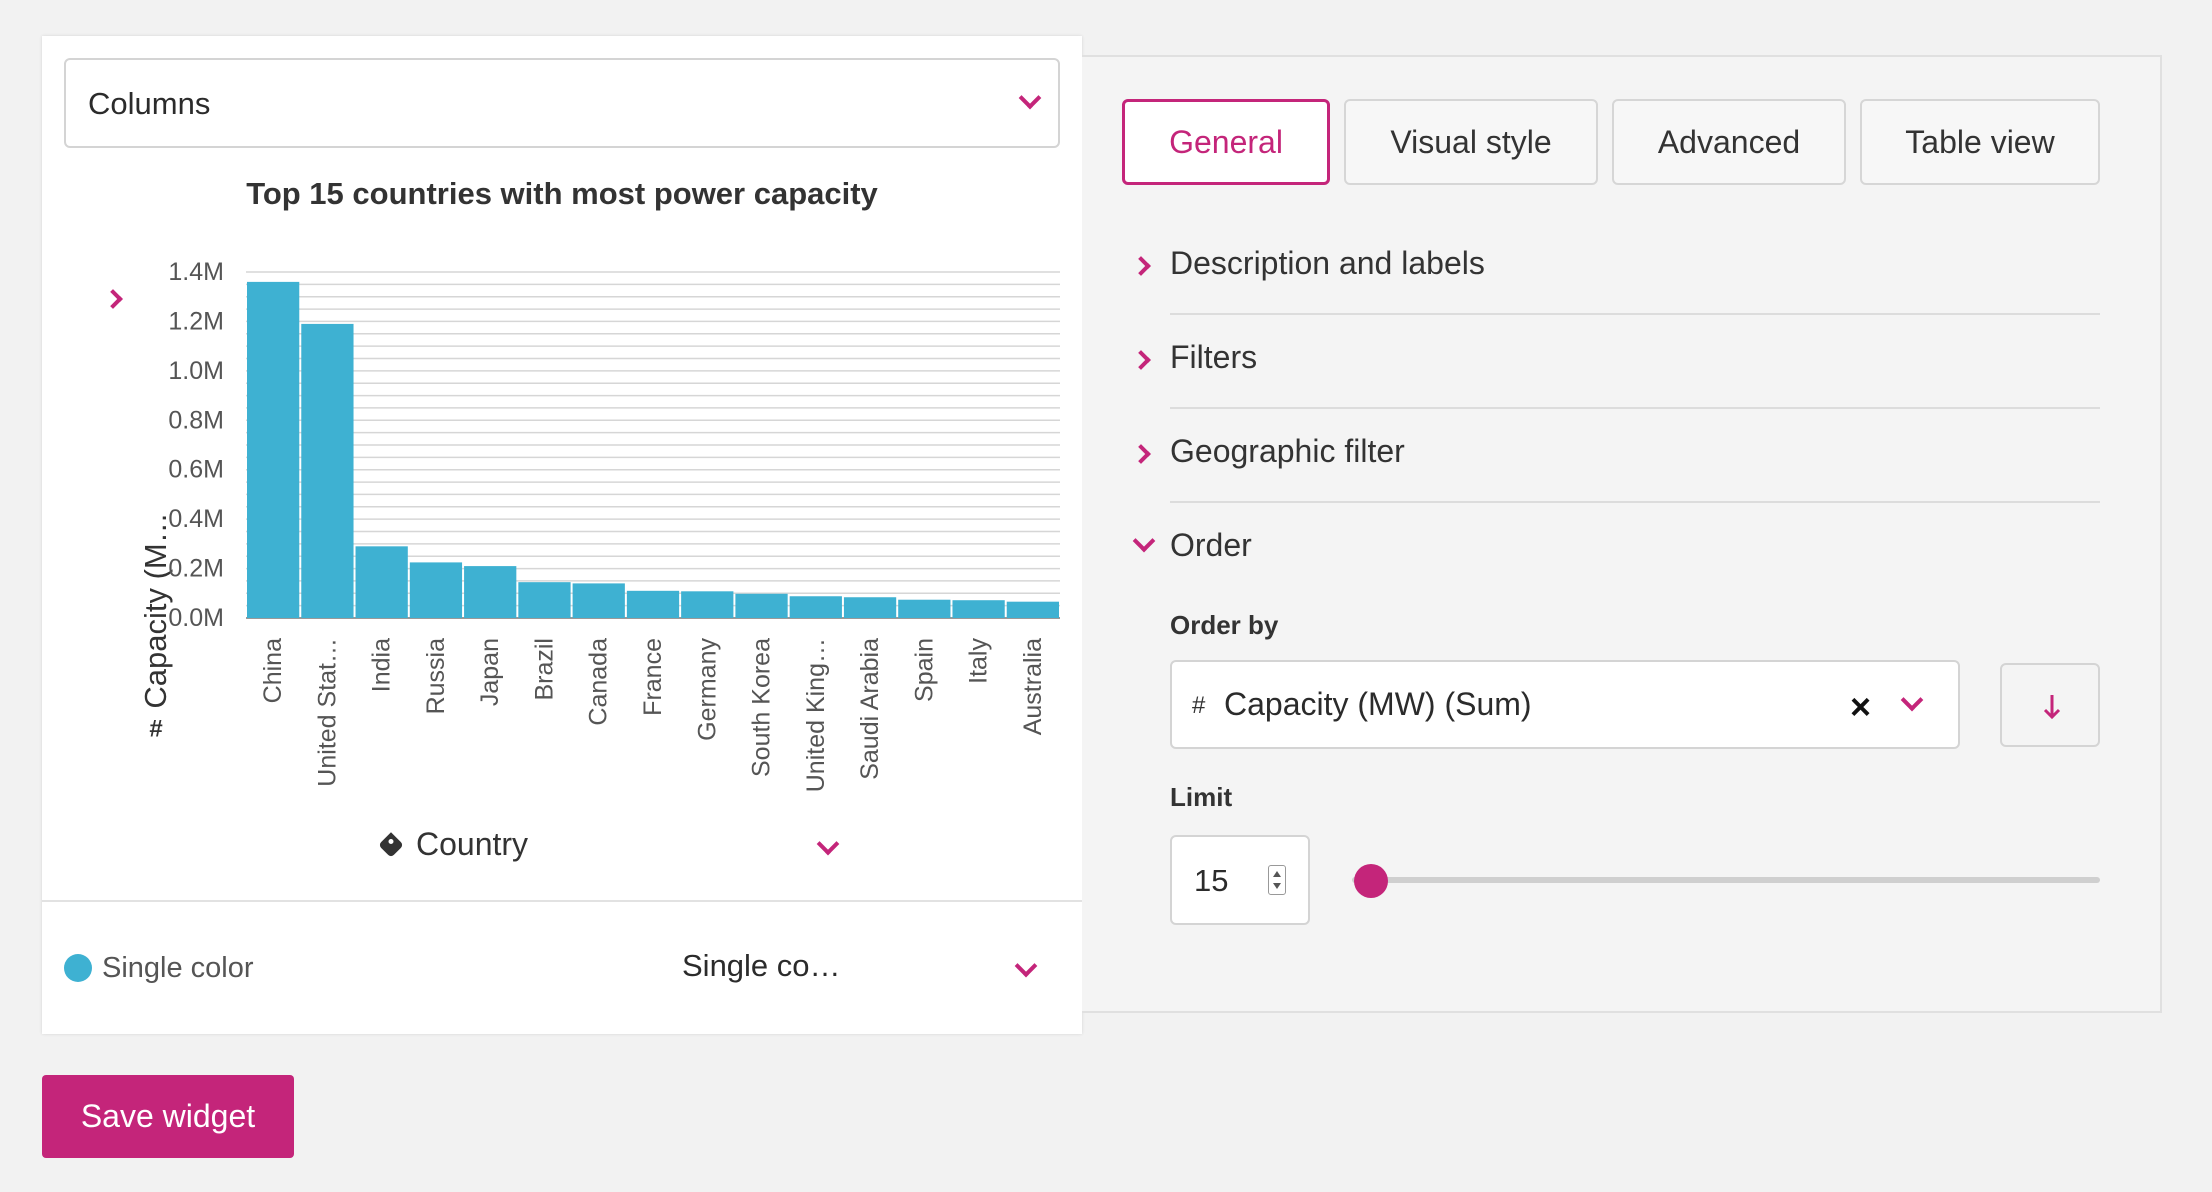  Describe the element at coordinates (178, 968) in the screenshot. I see `color-mode-label: Single color` at that location.